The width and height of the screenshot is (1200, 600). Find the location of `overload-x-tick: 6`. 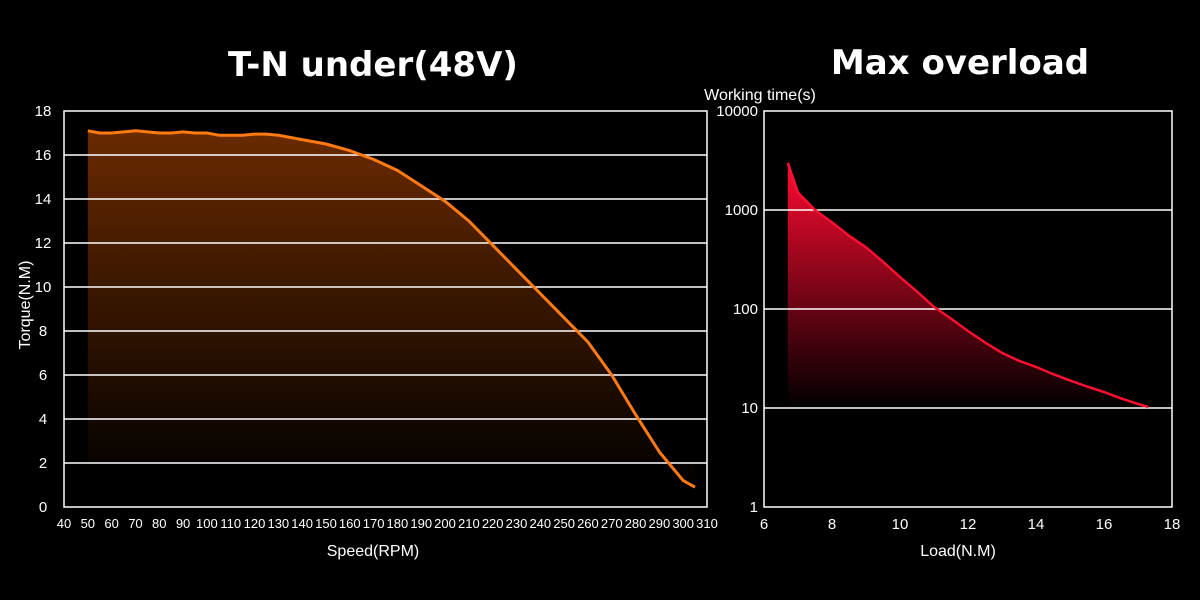

overload-x-tick: 6 is located at coordinates (764, 524).